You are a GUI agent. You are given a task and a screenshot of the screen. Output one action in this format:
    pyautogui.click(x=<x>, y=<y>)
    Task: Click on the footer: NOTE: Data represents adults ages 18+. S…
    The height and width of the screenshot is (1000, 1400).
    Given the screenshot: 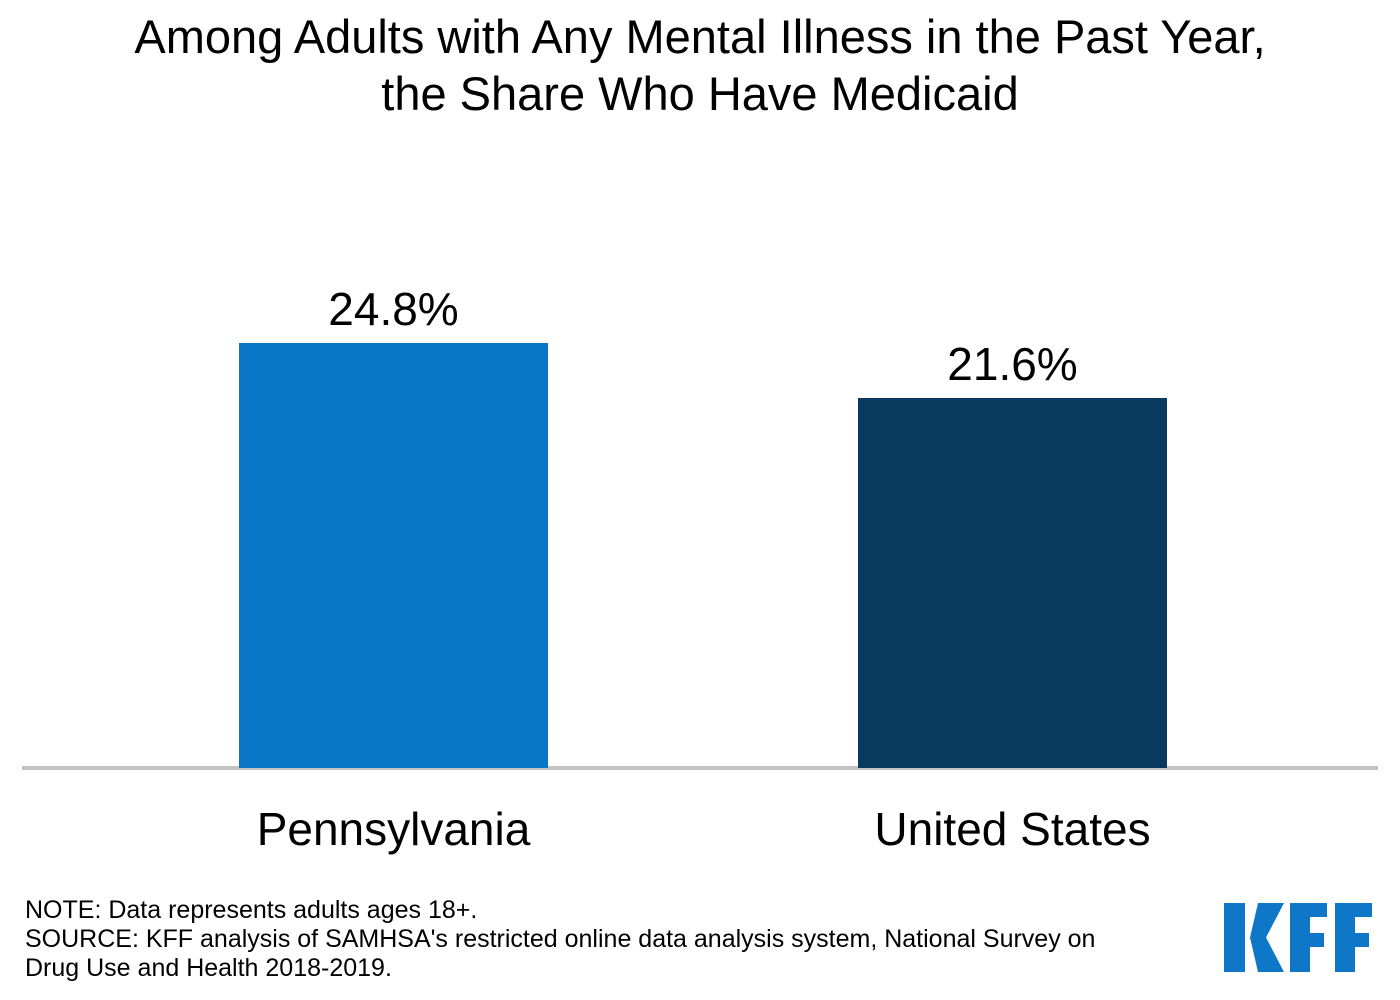 What is the action you would take?
    pyautogui.click(x=565, y=939)
    